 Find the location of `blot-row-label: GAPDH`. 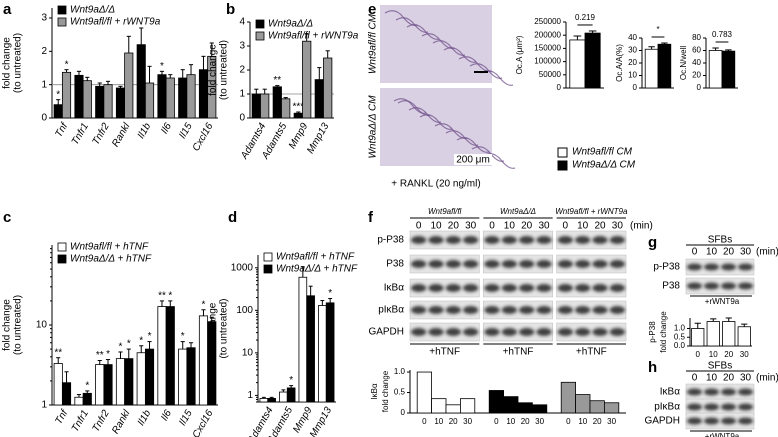

blot-row-label: GAPDH is located at coordinates (386, 332).